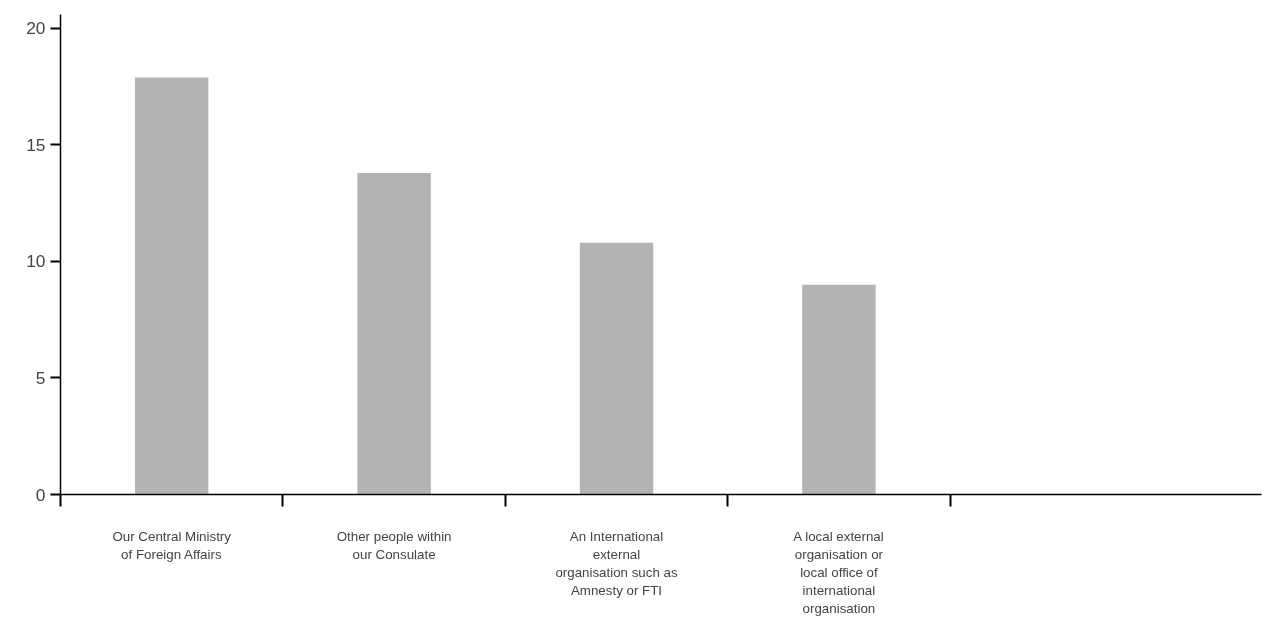 The height and width of the screenshot is (618, 1273). What do you see at coordinates (36, 261) in the screenshot?
I see `y-tick-label: 10` at bounding box center [36, 261].